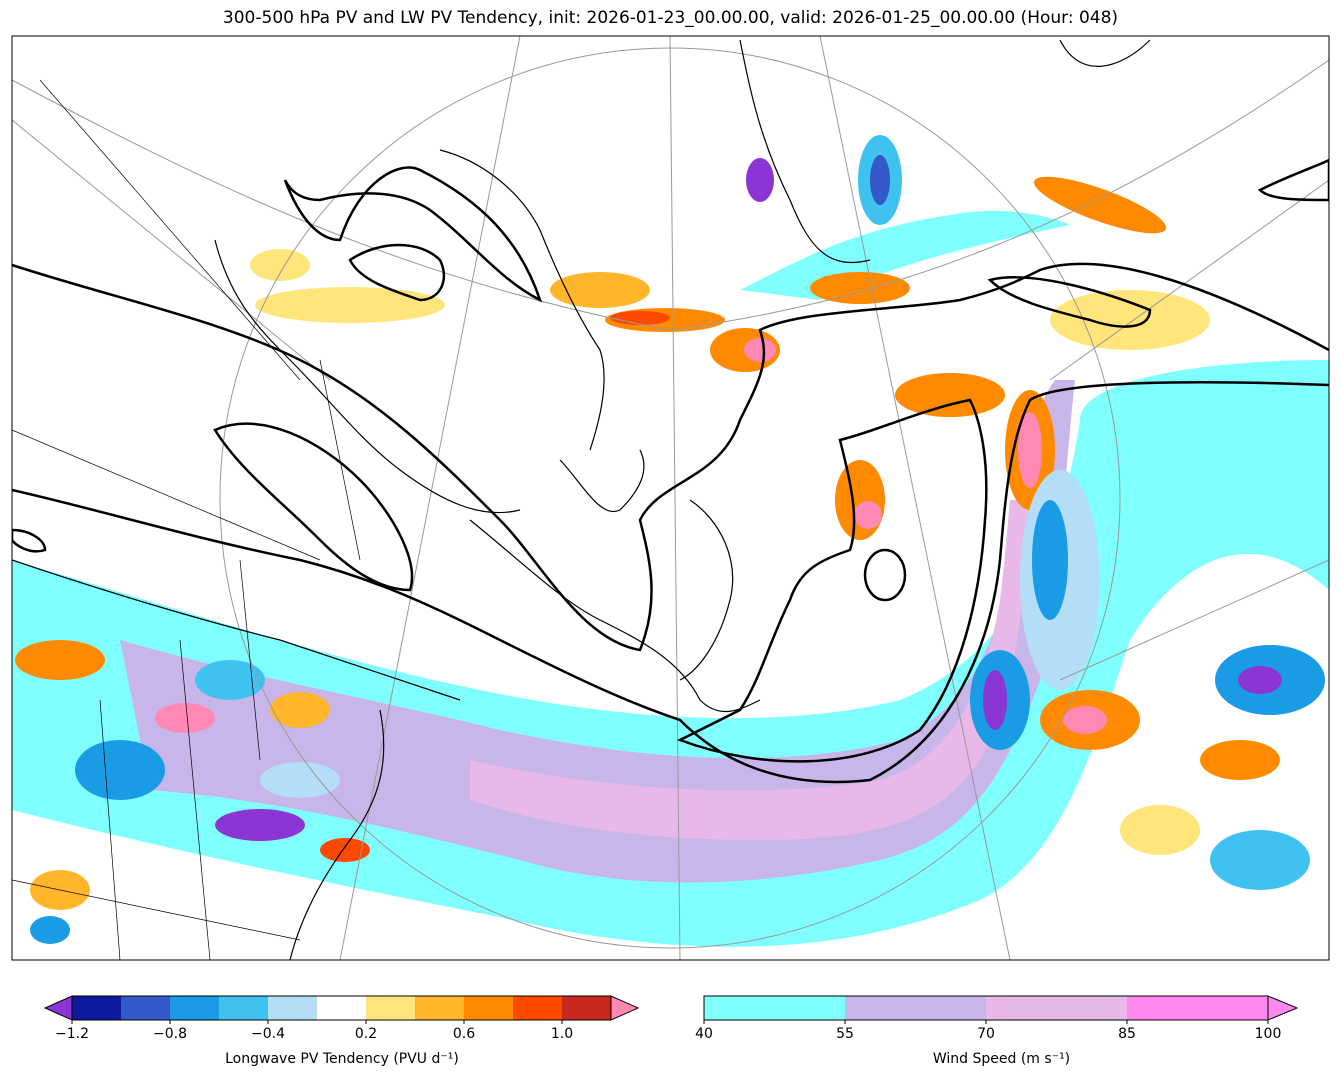  I want to click on wind-colorbar-label: Wind Speed (m s⁻¹), so click(1001, 1059).